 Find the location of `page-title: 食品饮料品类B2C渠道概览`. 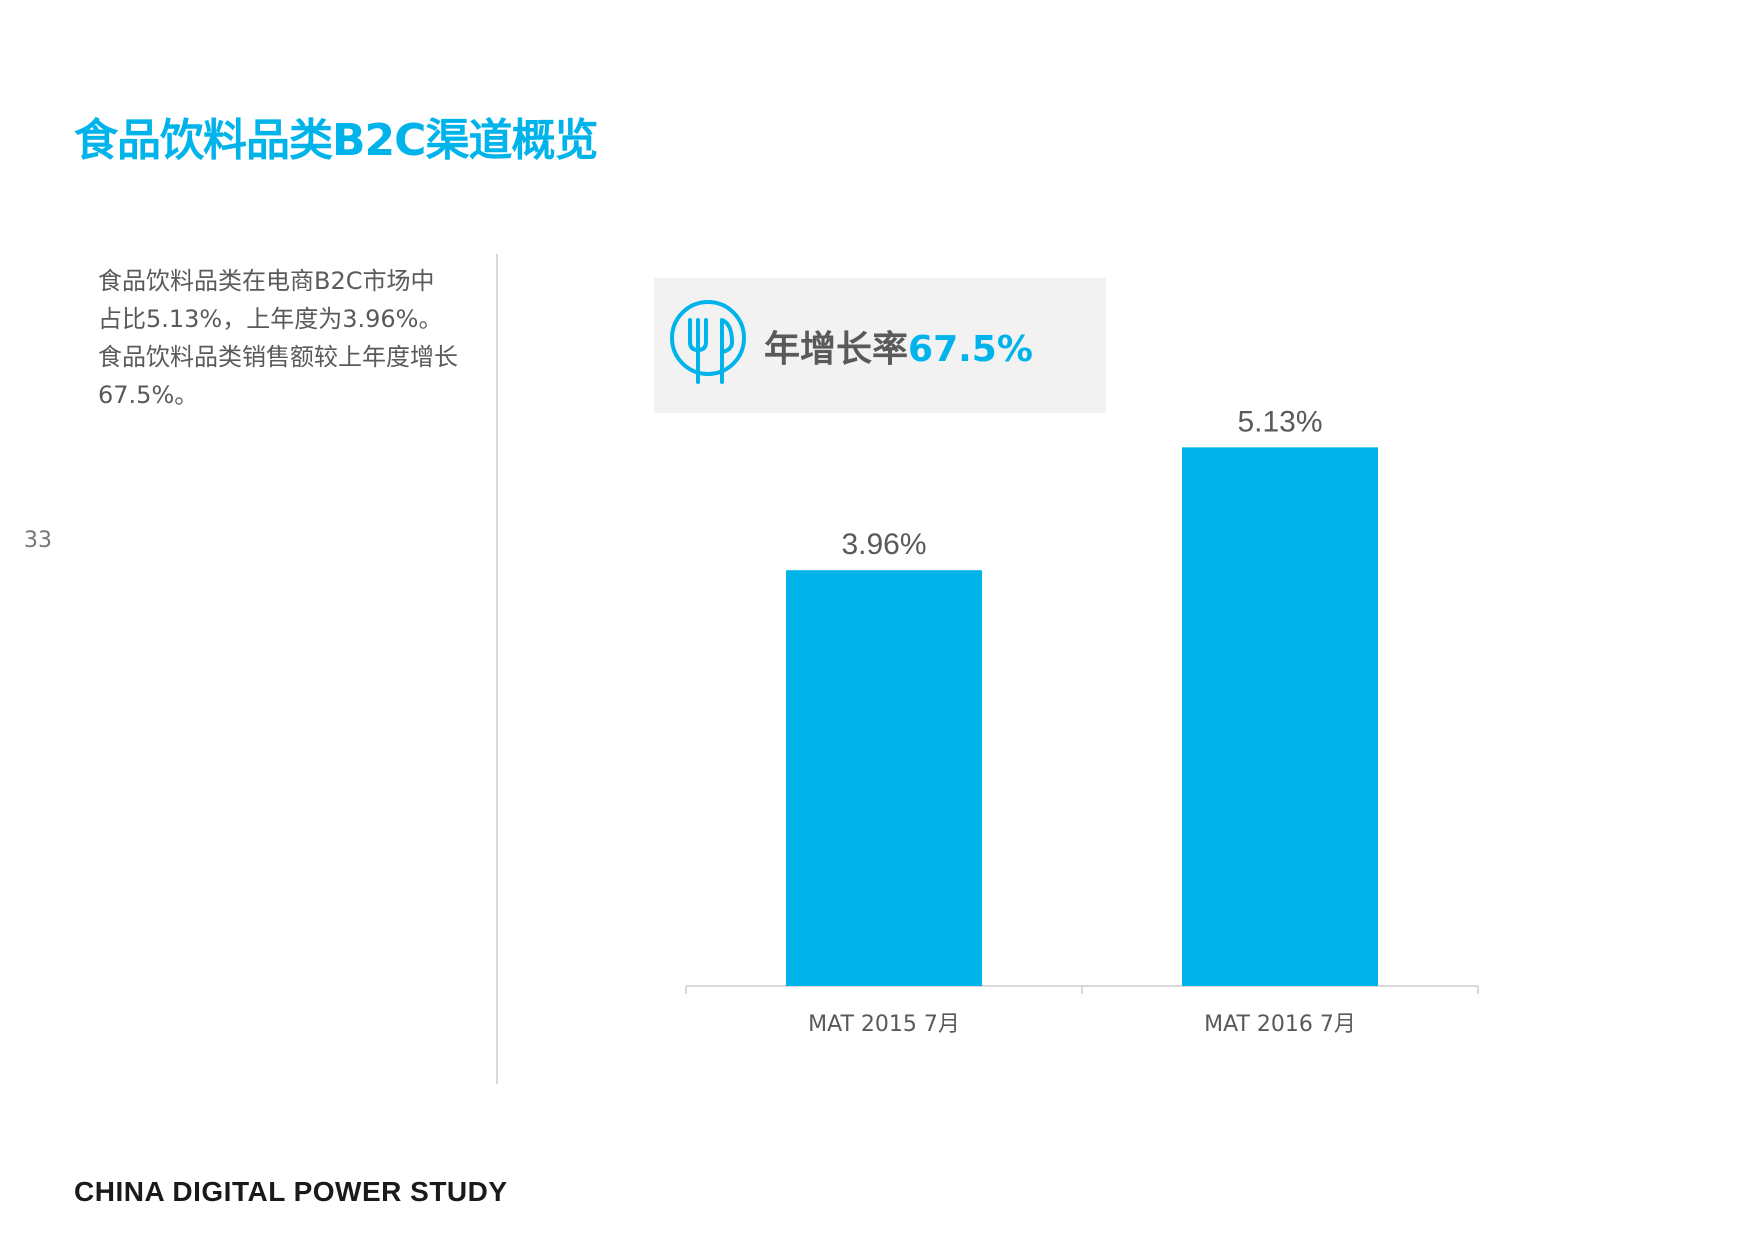

page-title: 食品饮料品类B2C渠道概览 is located at coordinates (336, 140).